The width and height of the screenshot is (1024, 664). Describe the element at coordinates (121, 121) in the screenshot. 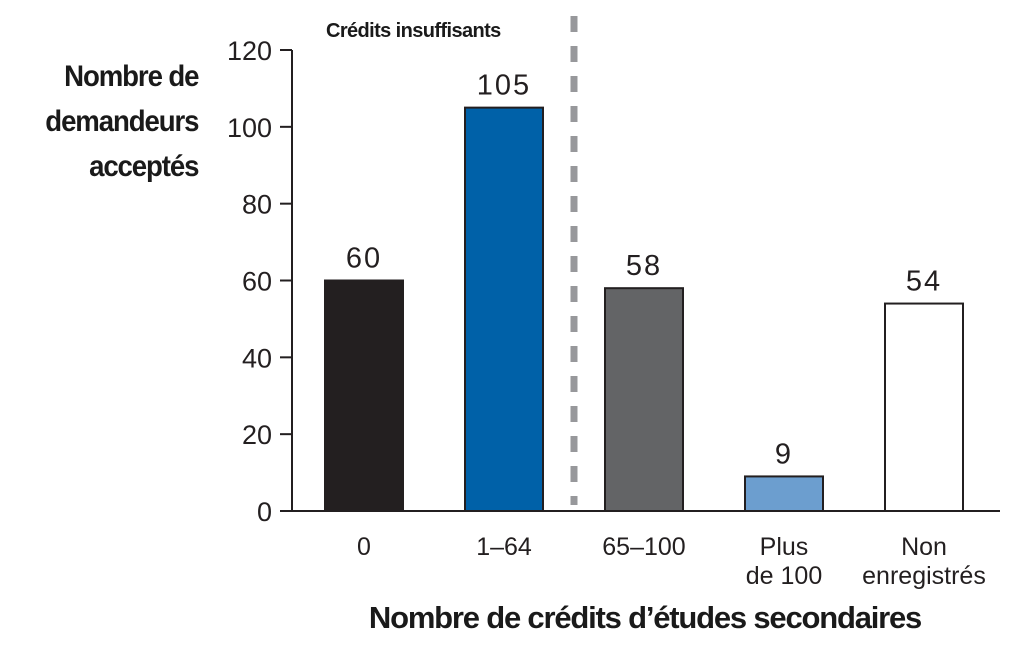

I see `y-axis-label: Nombre de demandeurs acceptés` at that location.